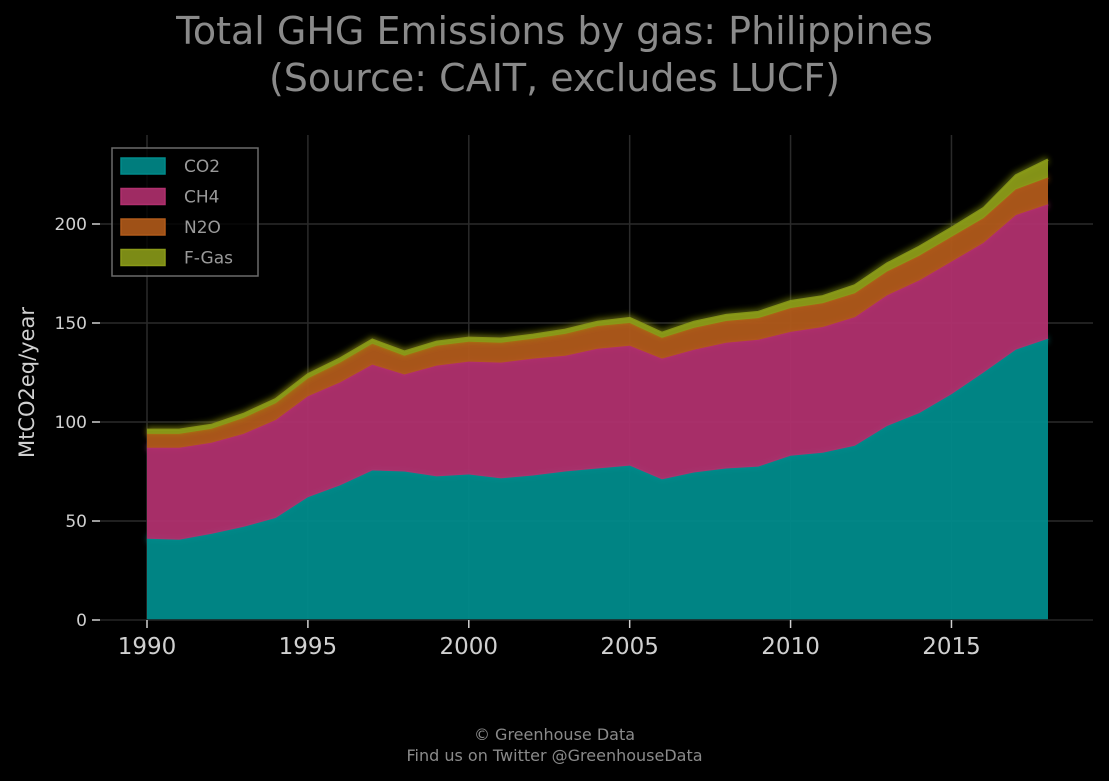 The height and width of the screenshot is (781, 1109). What do you see at coordinates (554, 31) in the screenshot?
I see `chart-title: Total GHG Emissions by gas: Philippines` at bounding box center [554, 31].